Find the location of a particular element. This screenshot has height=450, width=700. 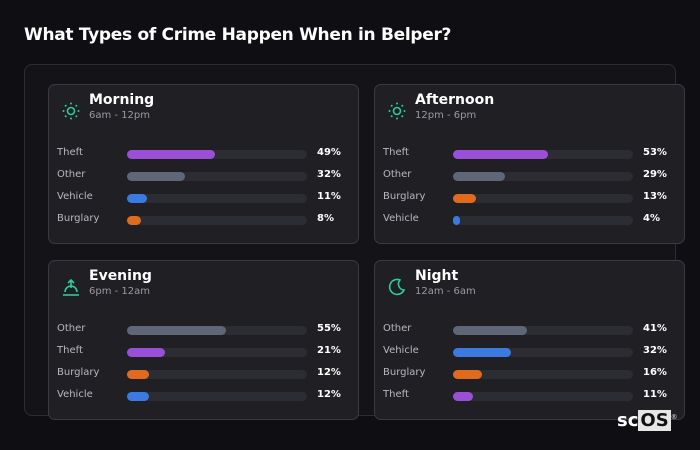

card-title: Evening is located at coordinates (120, 276).